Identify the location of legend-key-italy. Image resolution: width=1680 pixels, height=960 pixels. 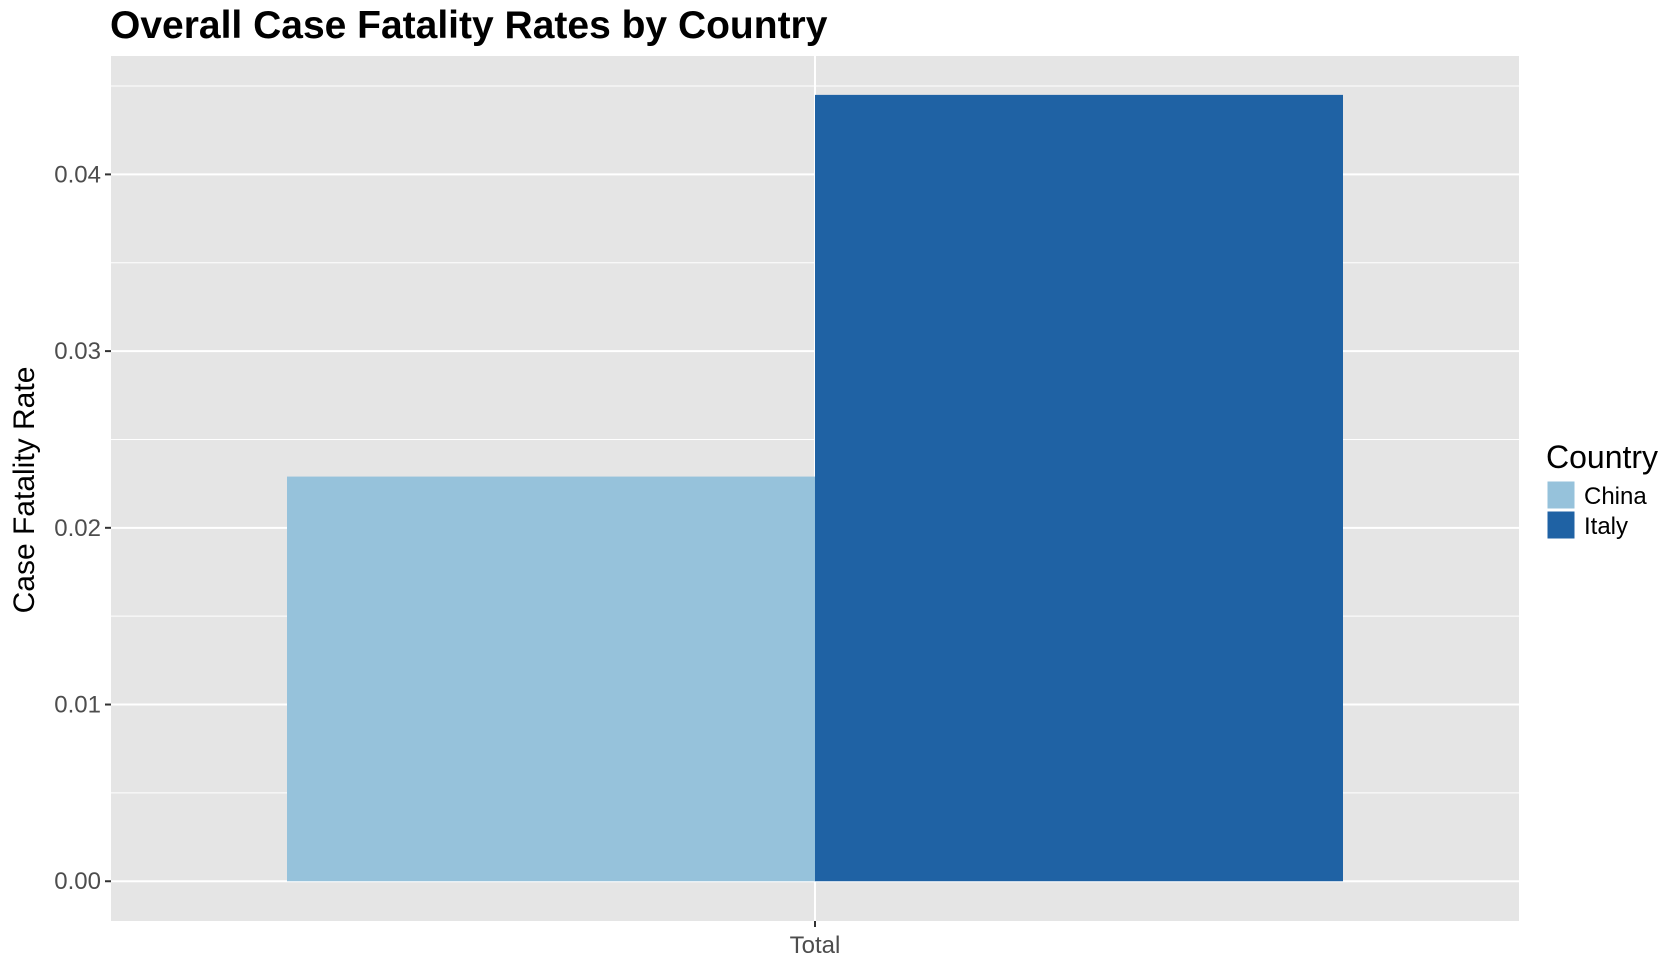
(1561, 525).